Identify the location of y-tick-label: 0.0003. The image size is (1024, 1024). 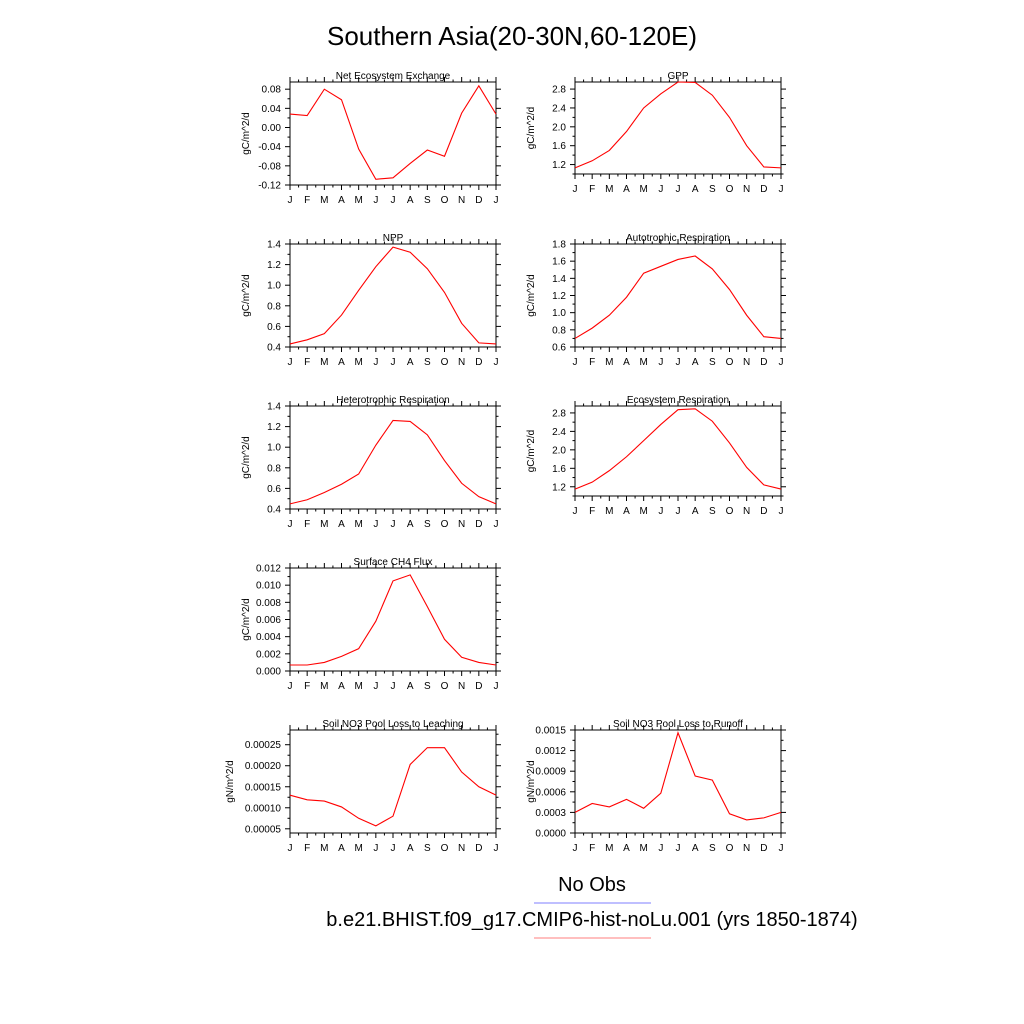
(550, 813).